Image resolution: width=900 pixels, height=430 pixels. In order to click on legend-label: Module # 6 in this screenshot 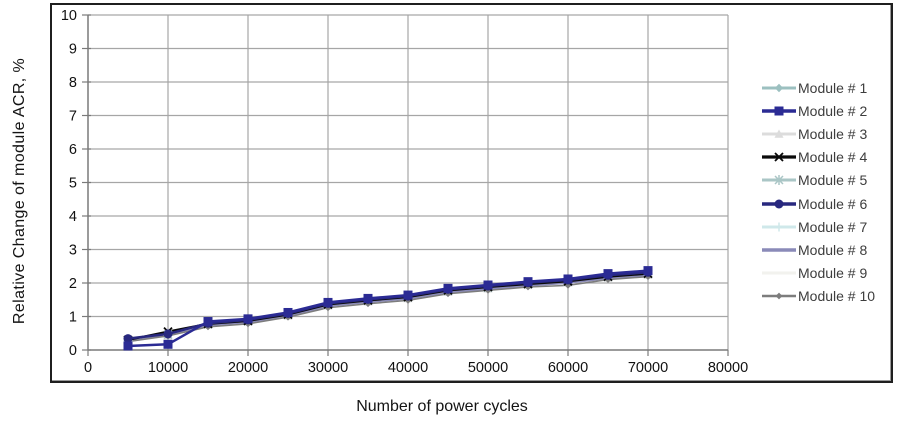, I will do `click(833, 203)`.